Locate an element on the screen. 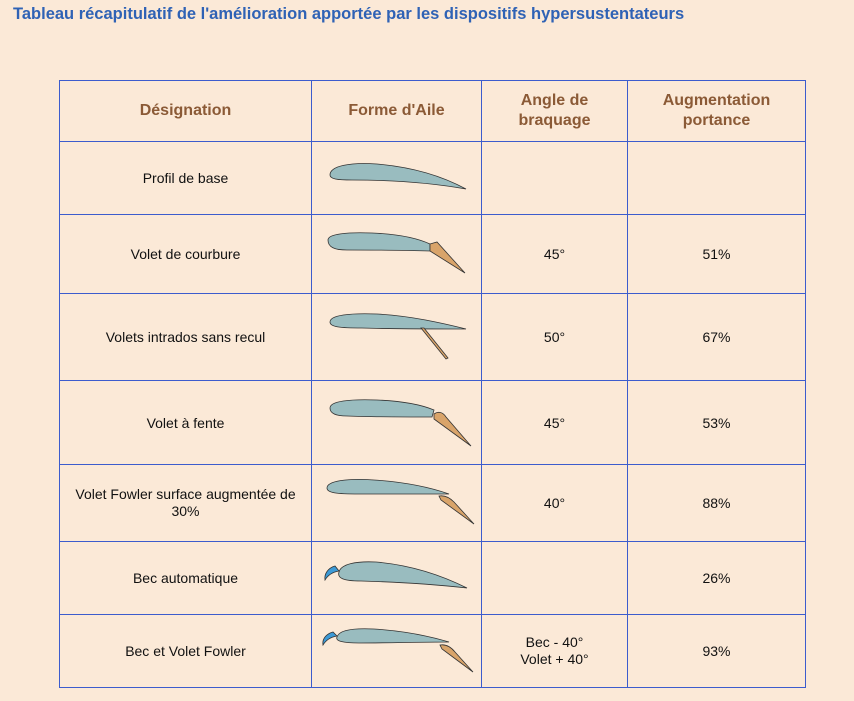 The image size is (854, 701). header-angle-line1: Angle de is located at coordinates (554, 100).